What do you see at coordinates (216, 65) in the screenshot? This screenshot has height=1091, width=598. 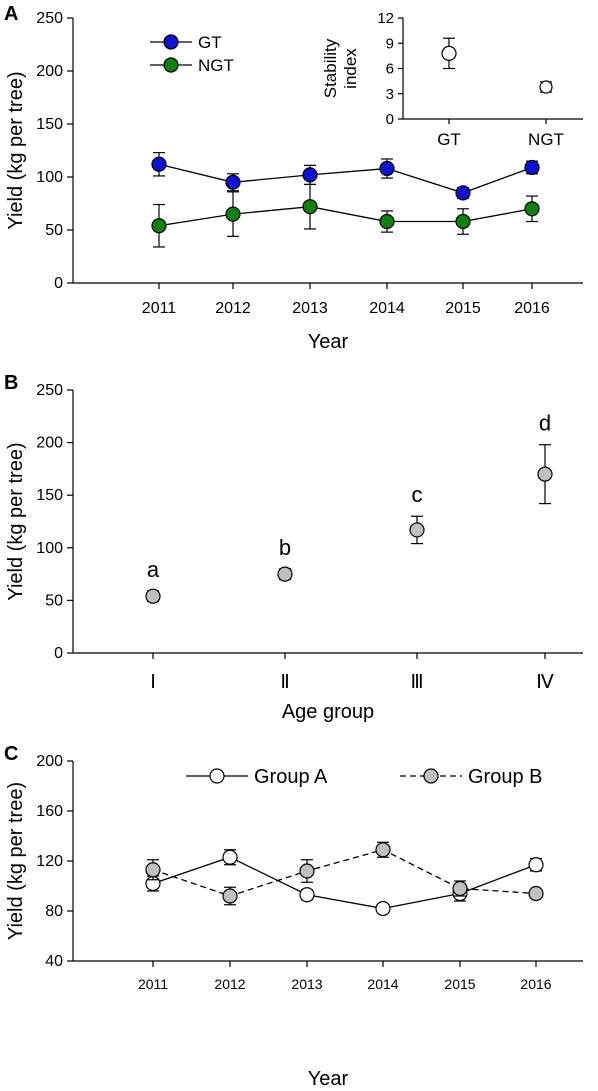 I see `legend-label: NGT` at bounding box center [216, 65].